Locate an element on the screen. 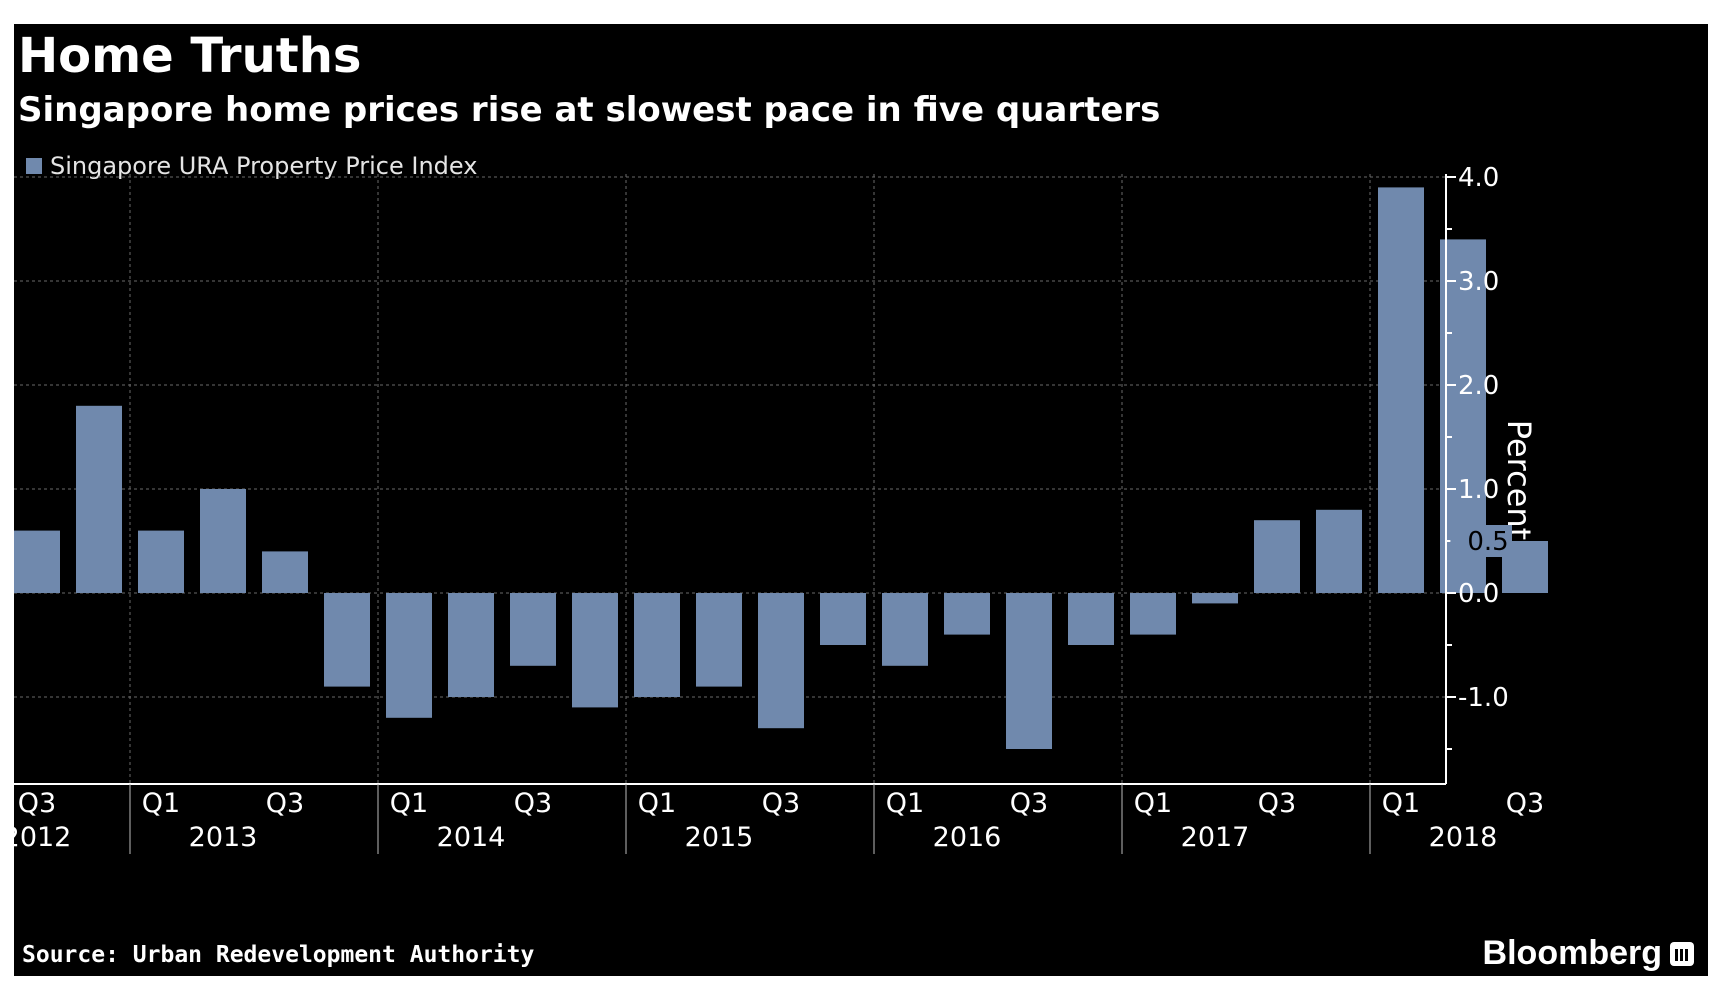  y-tick-label: 4.0 is located at coordinates (1478, 178).